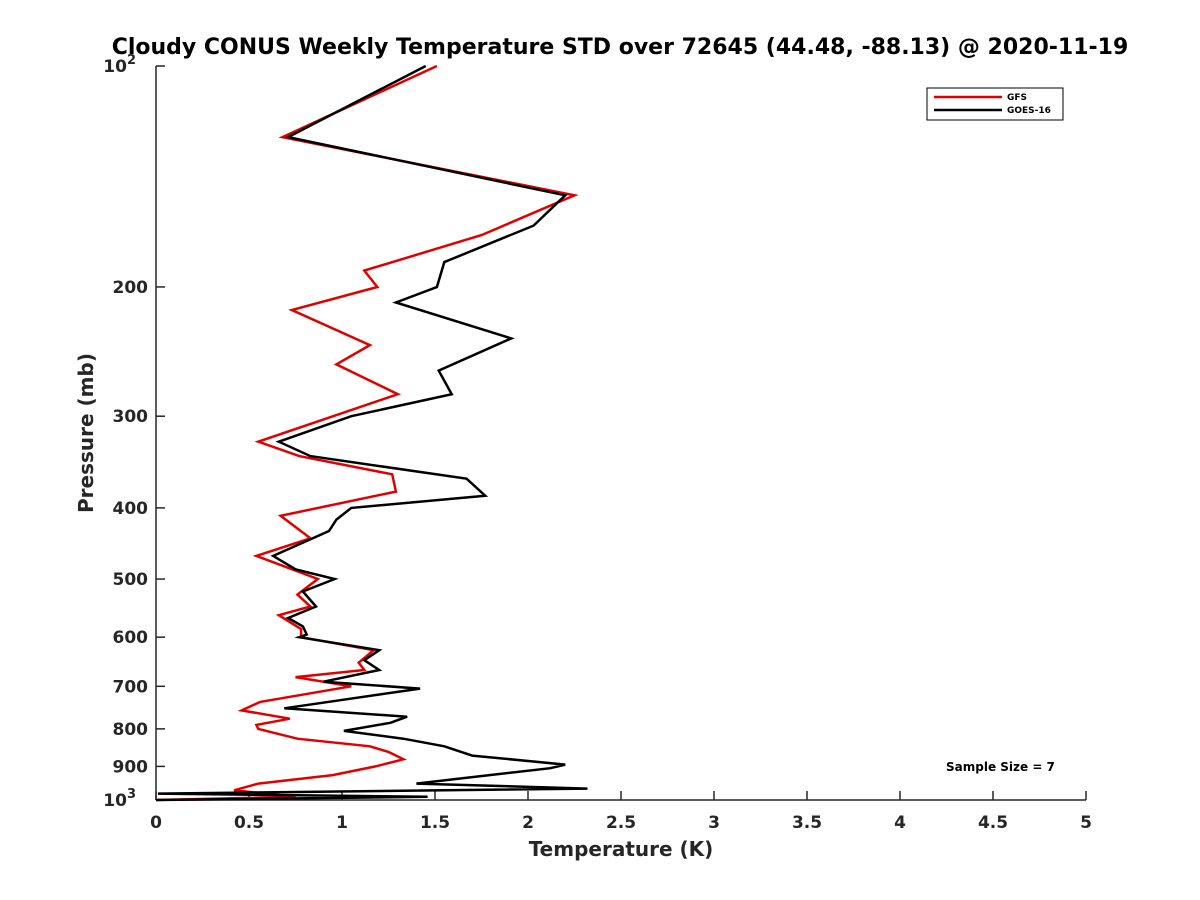 The width and height of the screenshot is (1200, 900). I want to click on y-tick-exponent-100: 2, so click(131, 60).